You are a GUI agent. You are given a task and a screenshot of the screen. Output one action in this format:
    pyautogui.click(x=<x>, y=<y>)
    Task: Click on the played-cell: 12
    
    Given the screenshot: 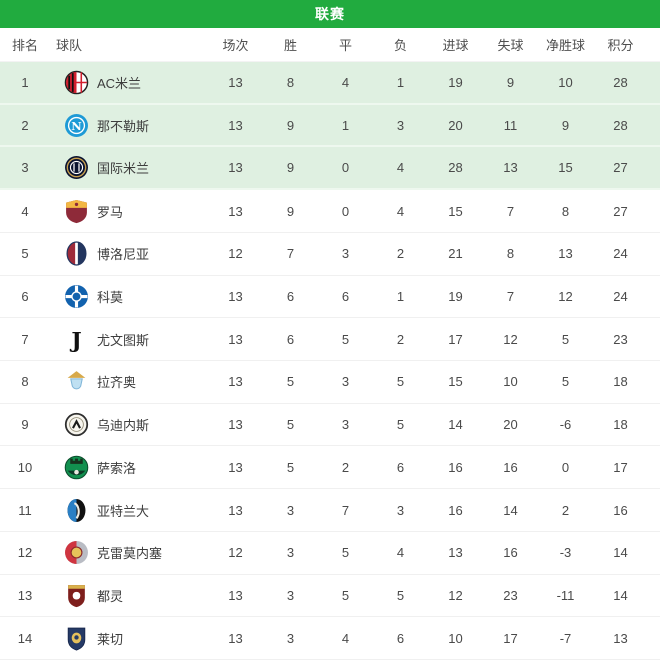 What is the action you would take?
    pyautogui.click(x=235, y=553)
    